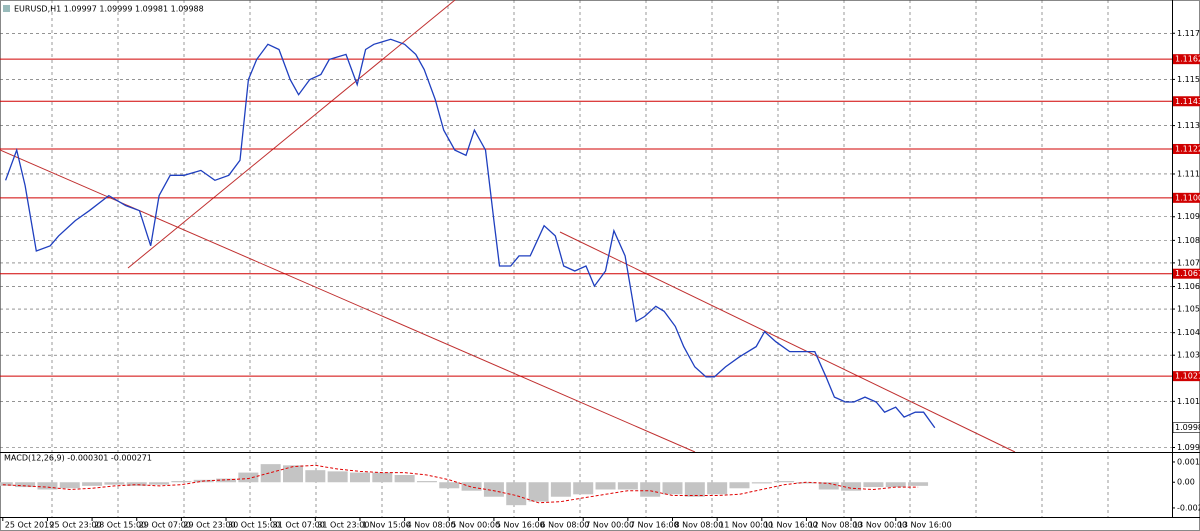 This screenshot has height=531, width=1200. Describe the element at coordinates (1188, 401) in the screenshot. I see `y-tick-label: 1.10105` at that location.